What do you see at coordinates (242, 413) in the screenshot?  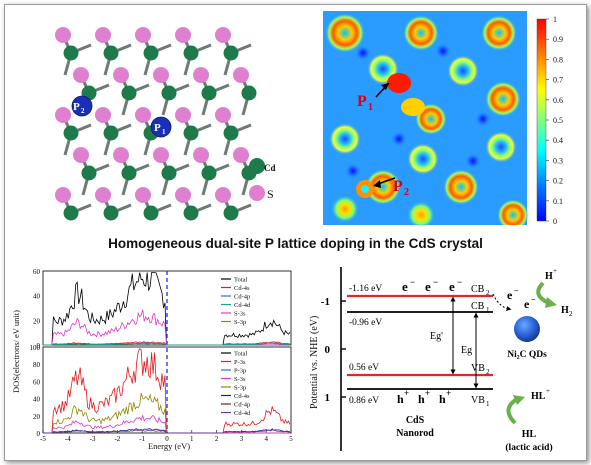 I see `dos-bottom-legend-label: Cd-4d` at bounding box center [242, 413].